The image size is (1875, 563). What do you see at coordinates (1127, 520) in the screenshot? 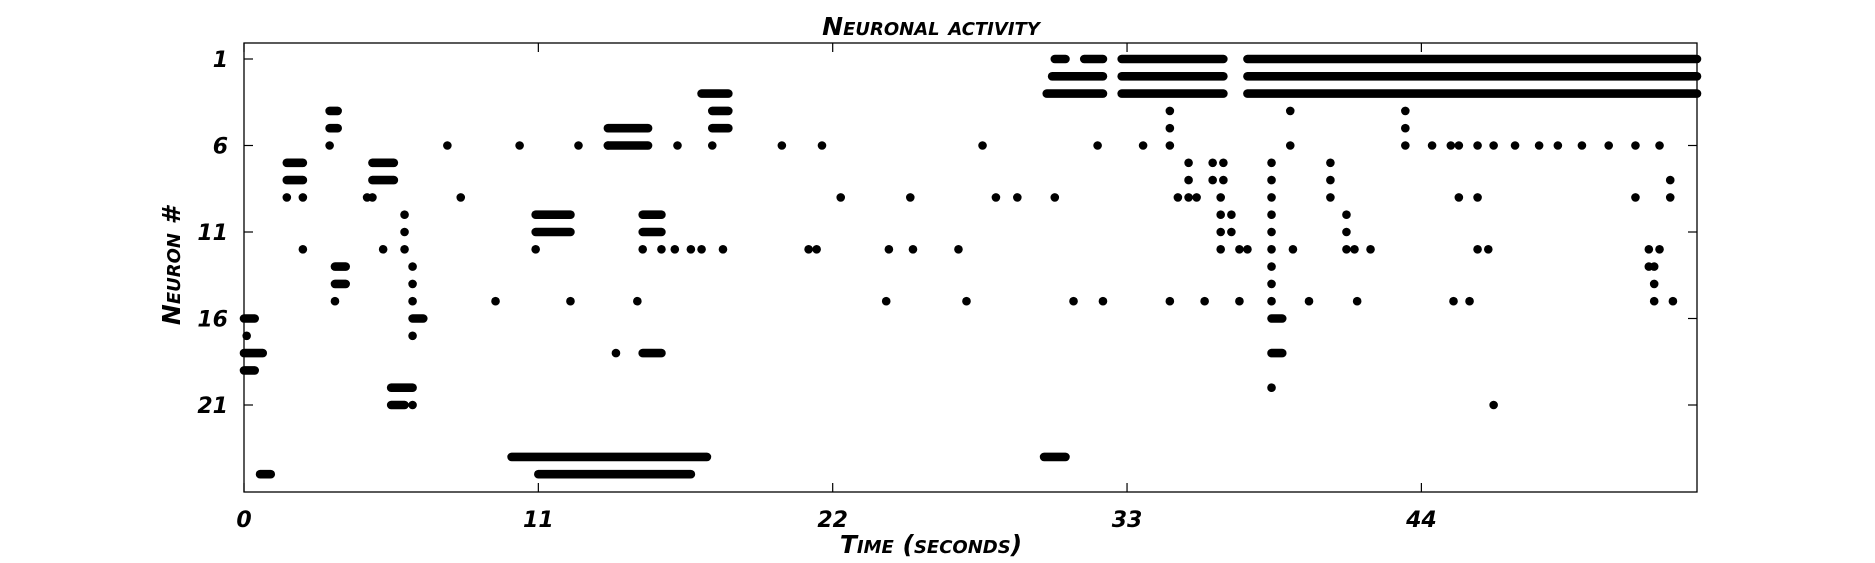
I see `x-tick-label: 33` at bounding box center [1127, 520].